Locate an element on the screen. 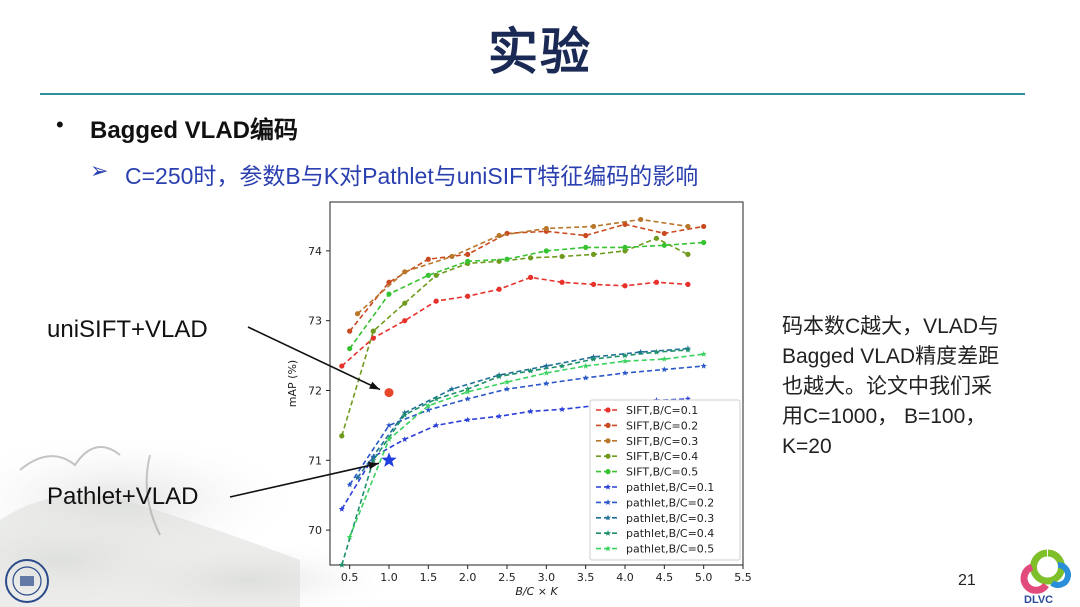 Image resolution: width=1080 pixels, height=607 pixels. sub-bullet-text: C=250时，参数B与K对Pathlet与uniSIFT特征编码的影响 is located at coordinates (412, 176).